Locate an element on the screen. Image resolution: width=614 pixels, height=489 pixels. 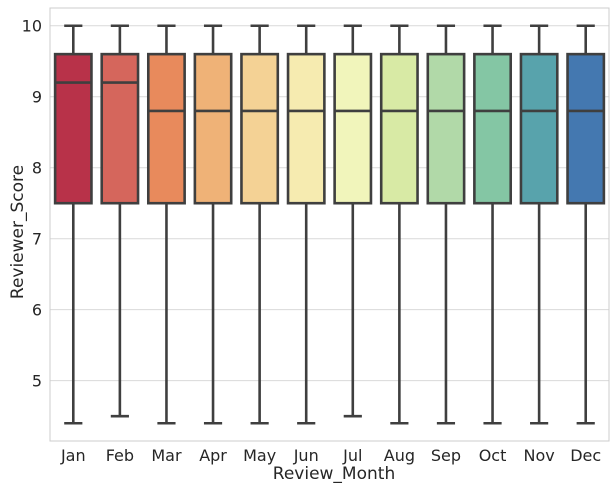
x-tick-label: Oct is located at coordinates (493, 455).